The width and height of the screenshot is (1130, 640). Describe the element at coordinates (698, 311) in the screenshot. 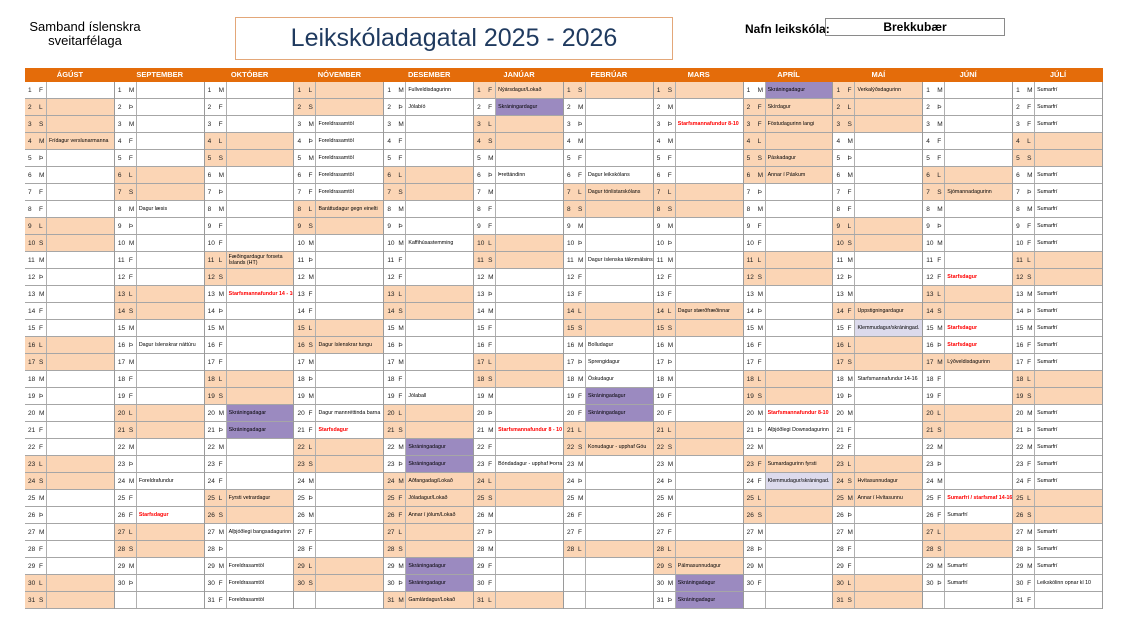

I see `day-row: 14 L Dagur stærðfræðinnar` at that location.